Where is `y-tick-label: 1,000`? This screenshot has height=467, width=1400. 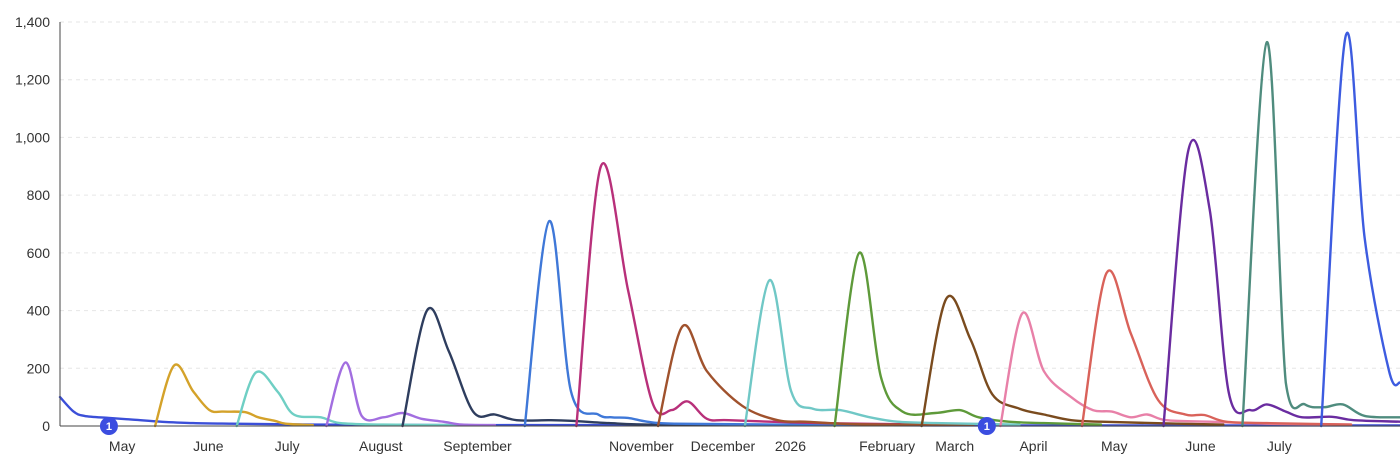 y-tick-label: 1,000 is located at coordinates (32, 137).